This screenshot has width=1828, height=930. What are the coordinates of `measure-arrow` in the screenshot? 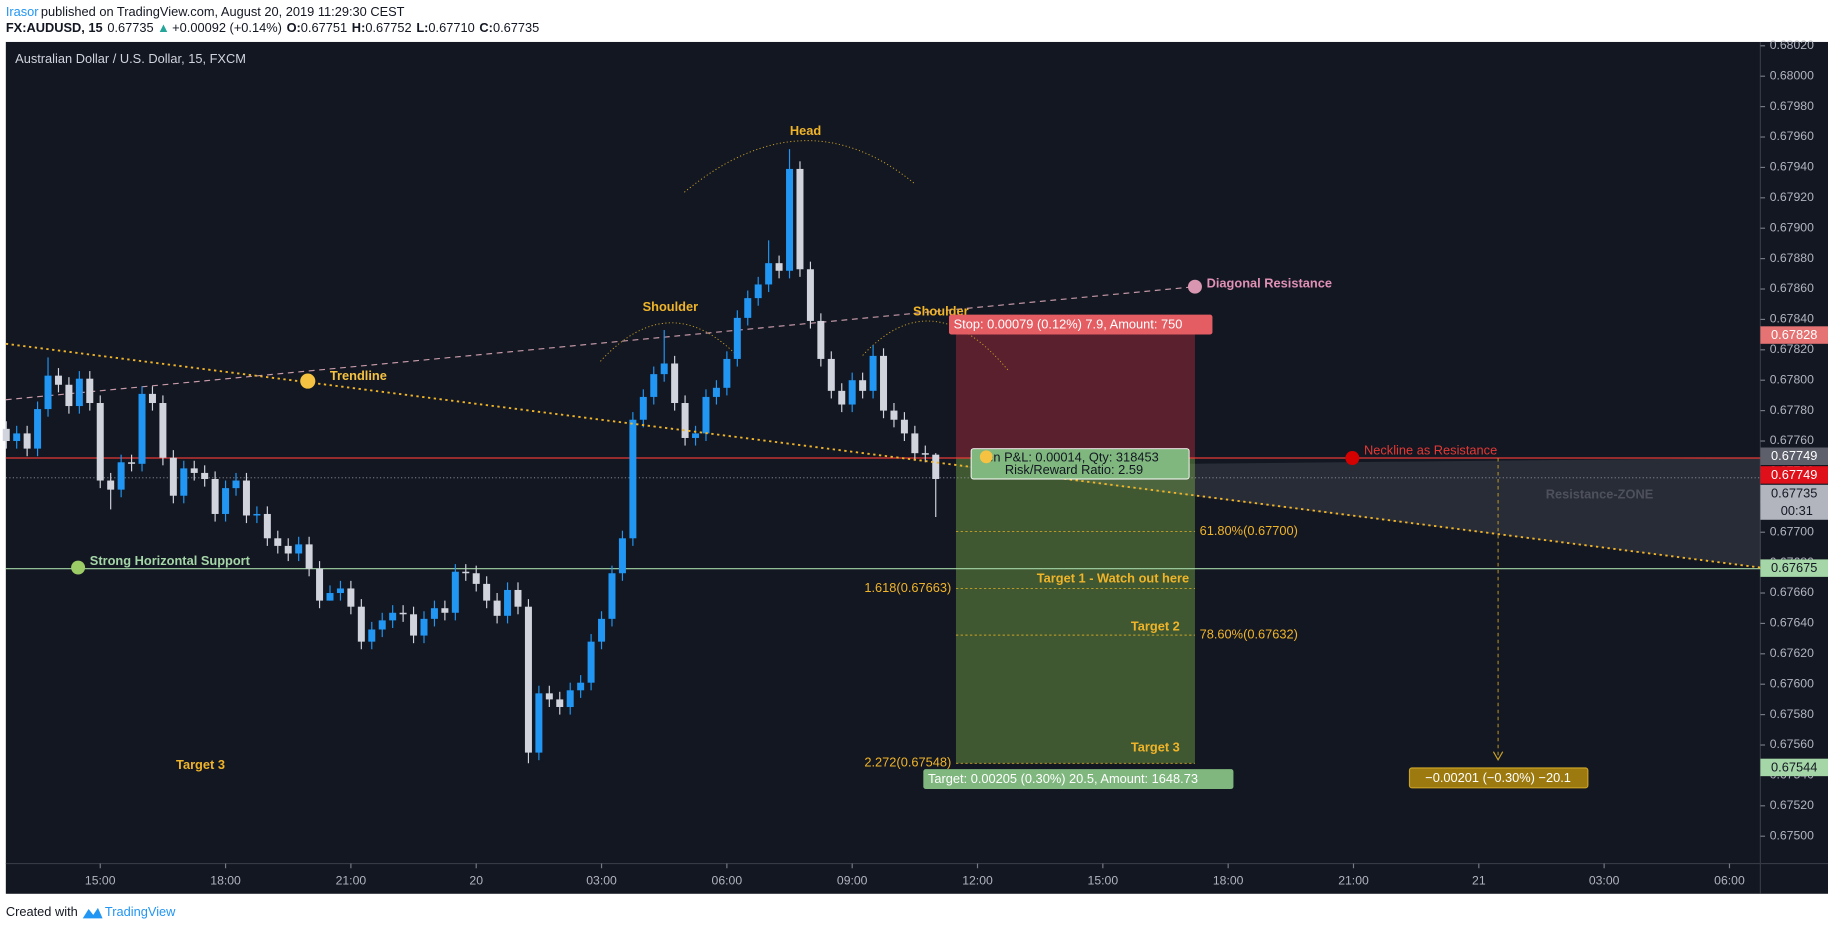 It's located at (1498, 756).